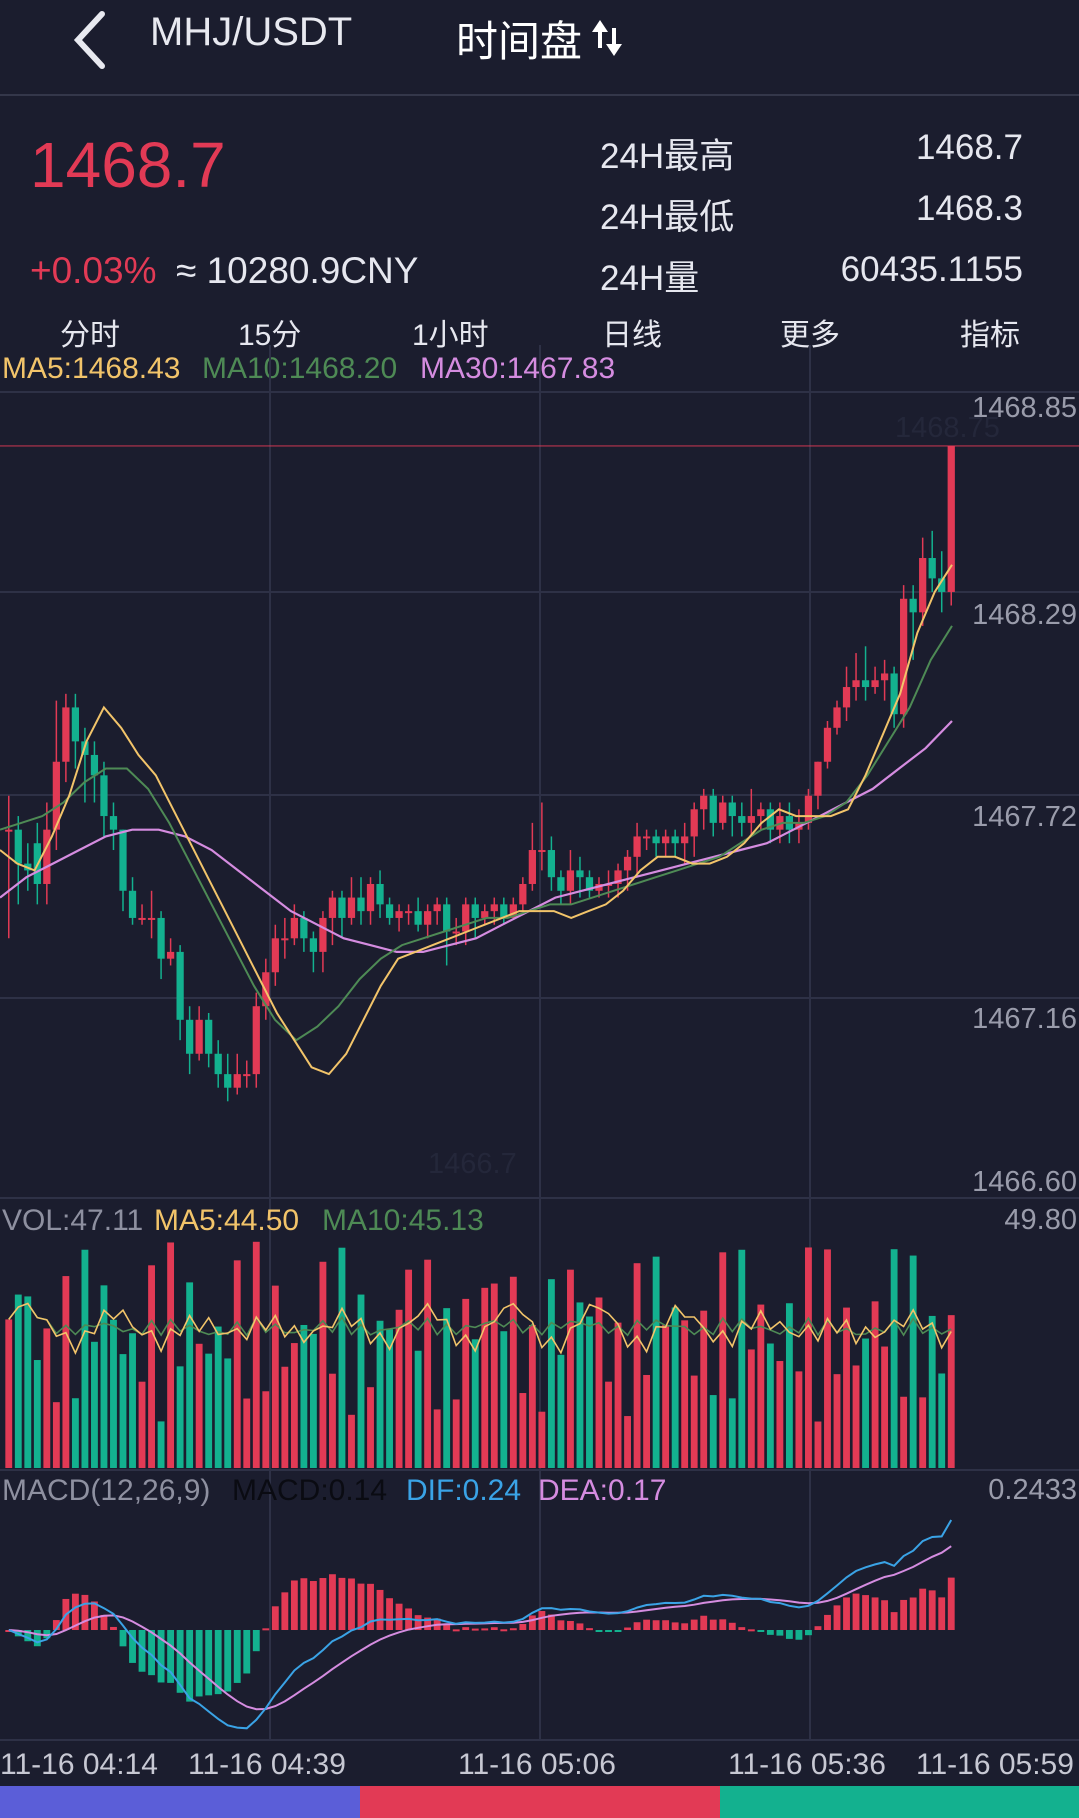  Describe the element at coordinates (94, 40) in the screenshot. I see `back-chevron-icon` at that location.